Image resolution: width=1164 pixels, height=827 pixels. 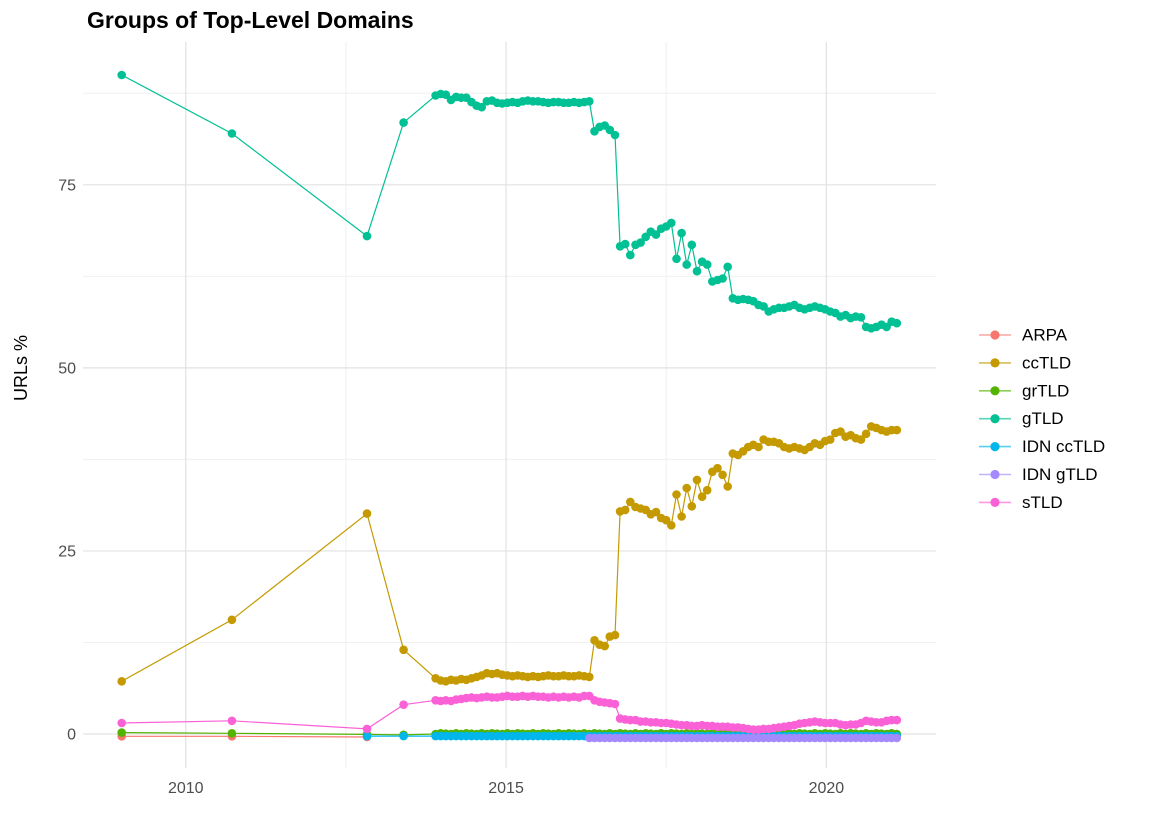 I want to click on legend-label: IDN ccTLD, so click(x=1063, y=446).